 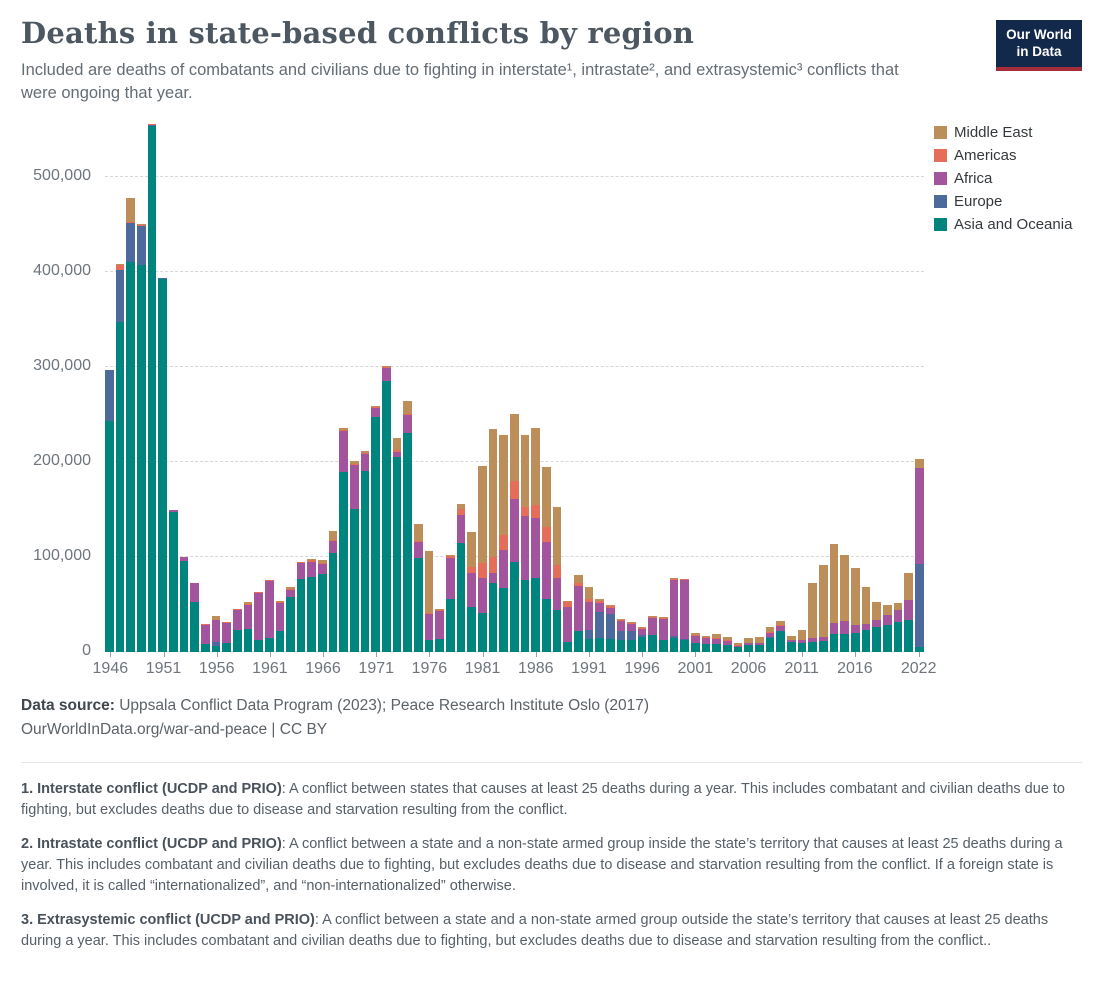 What do you see at coordinates (642, 639) in the screenshot?
I see `bar-1996` at bounding box center [642, 639].